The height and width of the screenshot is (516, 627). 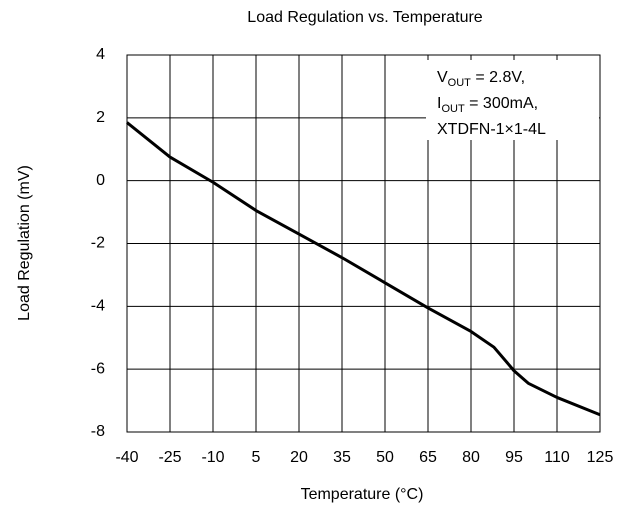 What do you see at coordinates (98, 306) in the screenshot?
I see `y-tick-label: -4` at bounding box center [98, 306].